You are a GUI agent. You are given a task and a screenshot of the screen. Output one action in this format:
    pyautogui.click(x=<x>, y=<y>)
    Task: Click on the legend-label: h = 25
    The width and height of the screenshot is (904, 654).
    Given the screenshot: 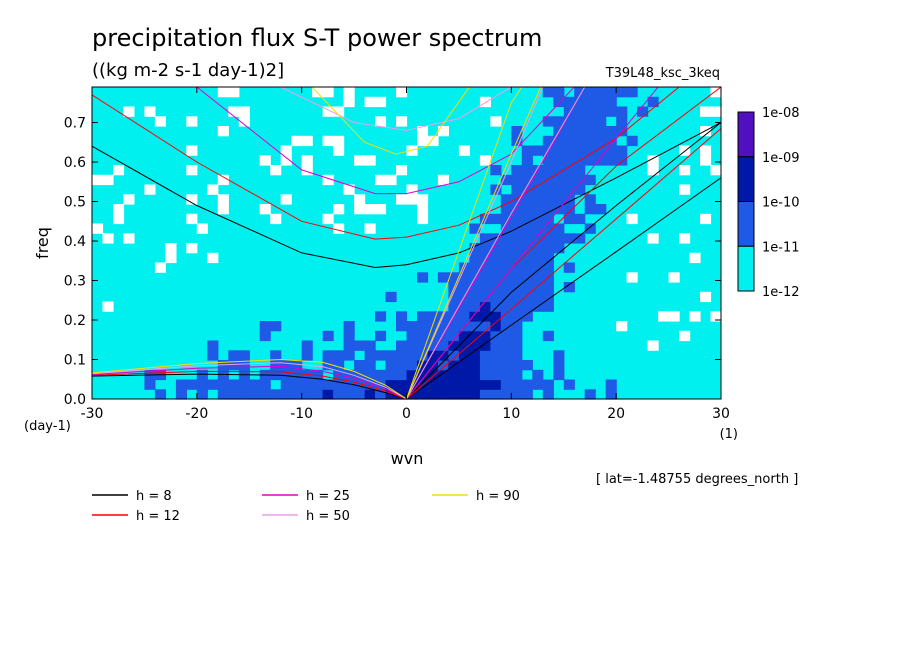 What is the action you would take?
    pyautogui.click(x=328, y=496)
    